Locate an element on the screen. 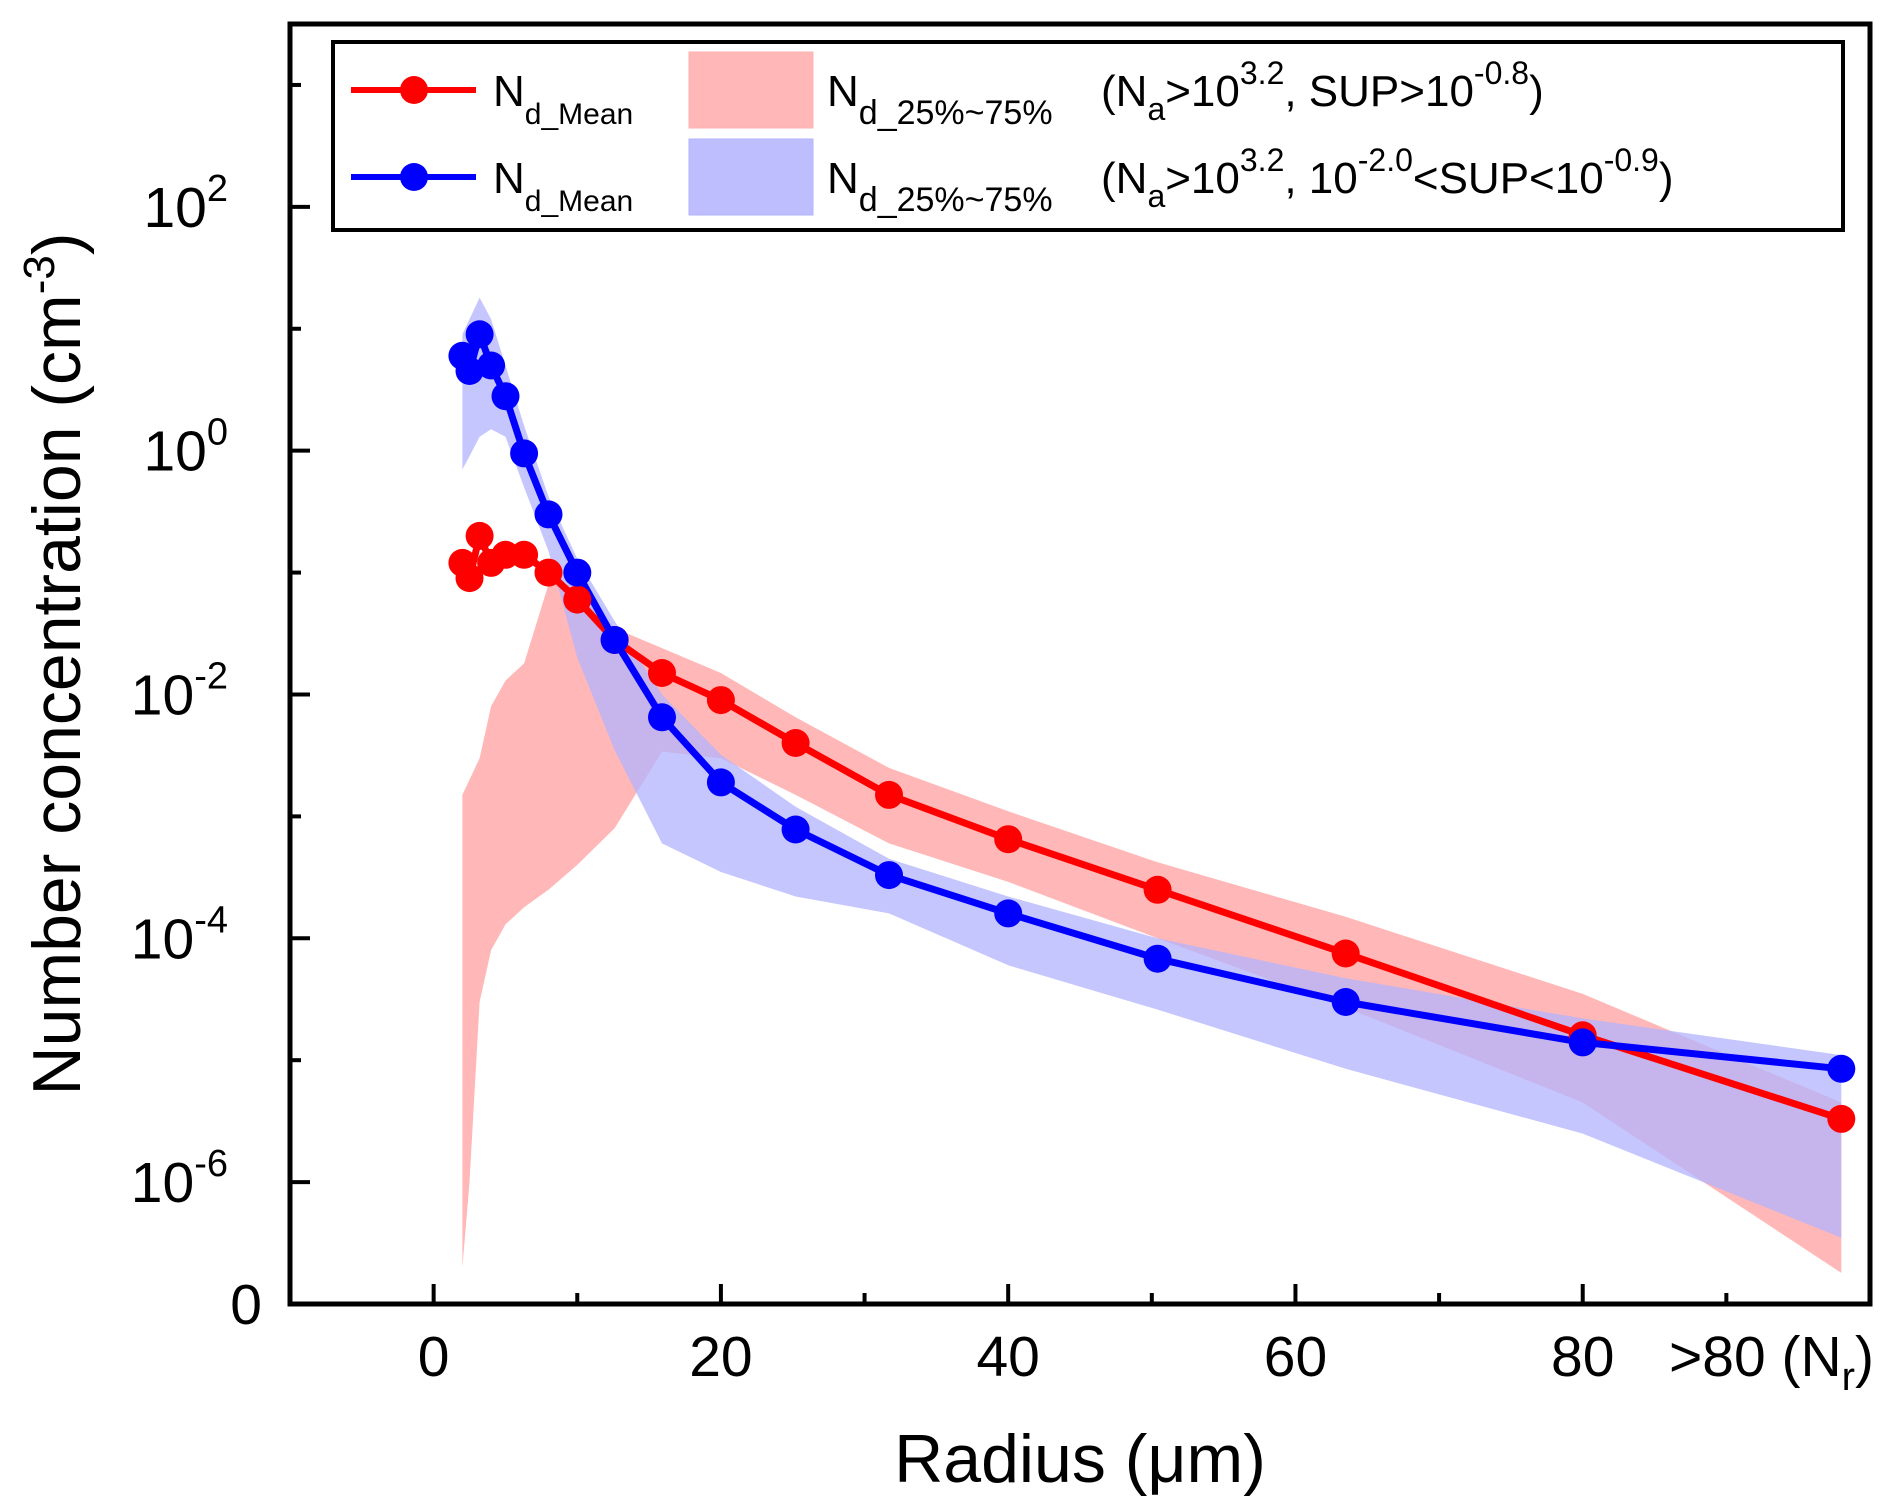 Image resolution: width=1892 pixels, height=1512 pixels. x-tick-label: 60 is located at coordinates (1295, 1357).